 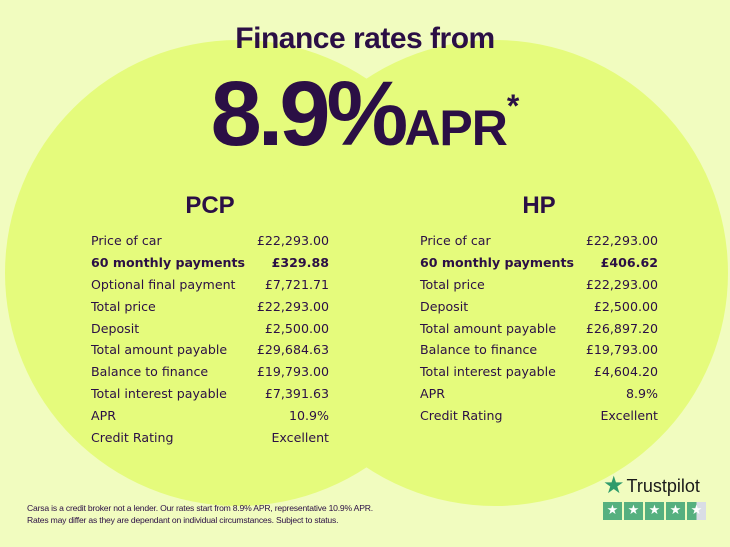 I want to click on table-row: Total amount payable £29,684.63, so click(x=210, y=350).